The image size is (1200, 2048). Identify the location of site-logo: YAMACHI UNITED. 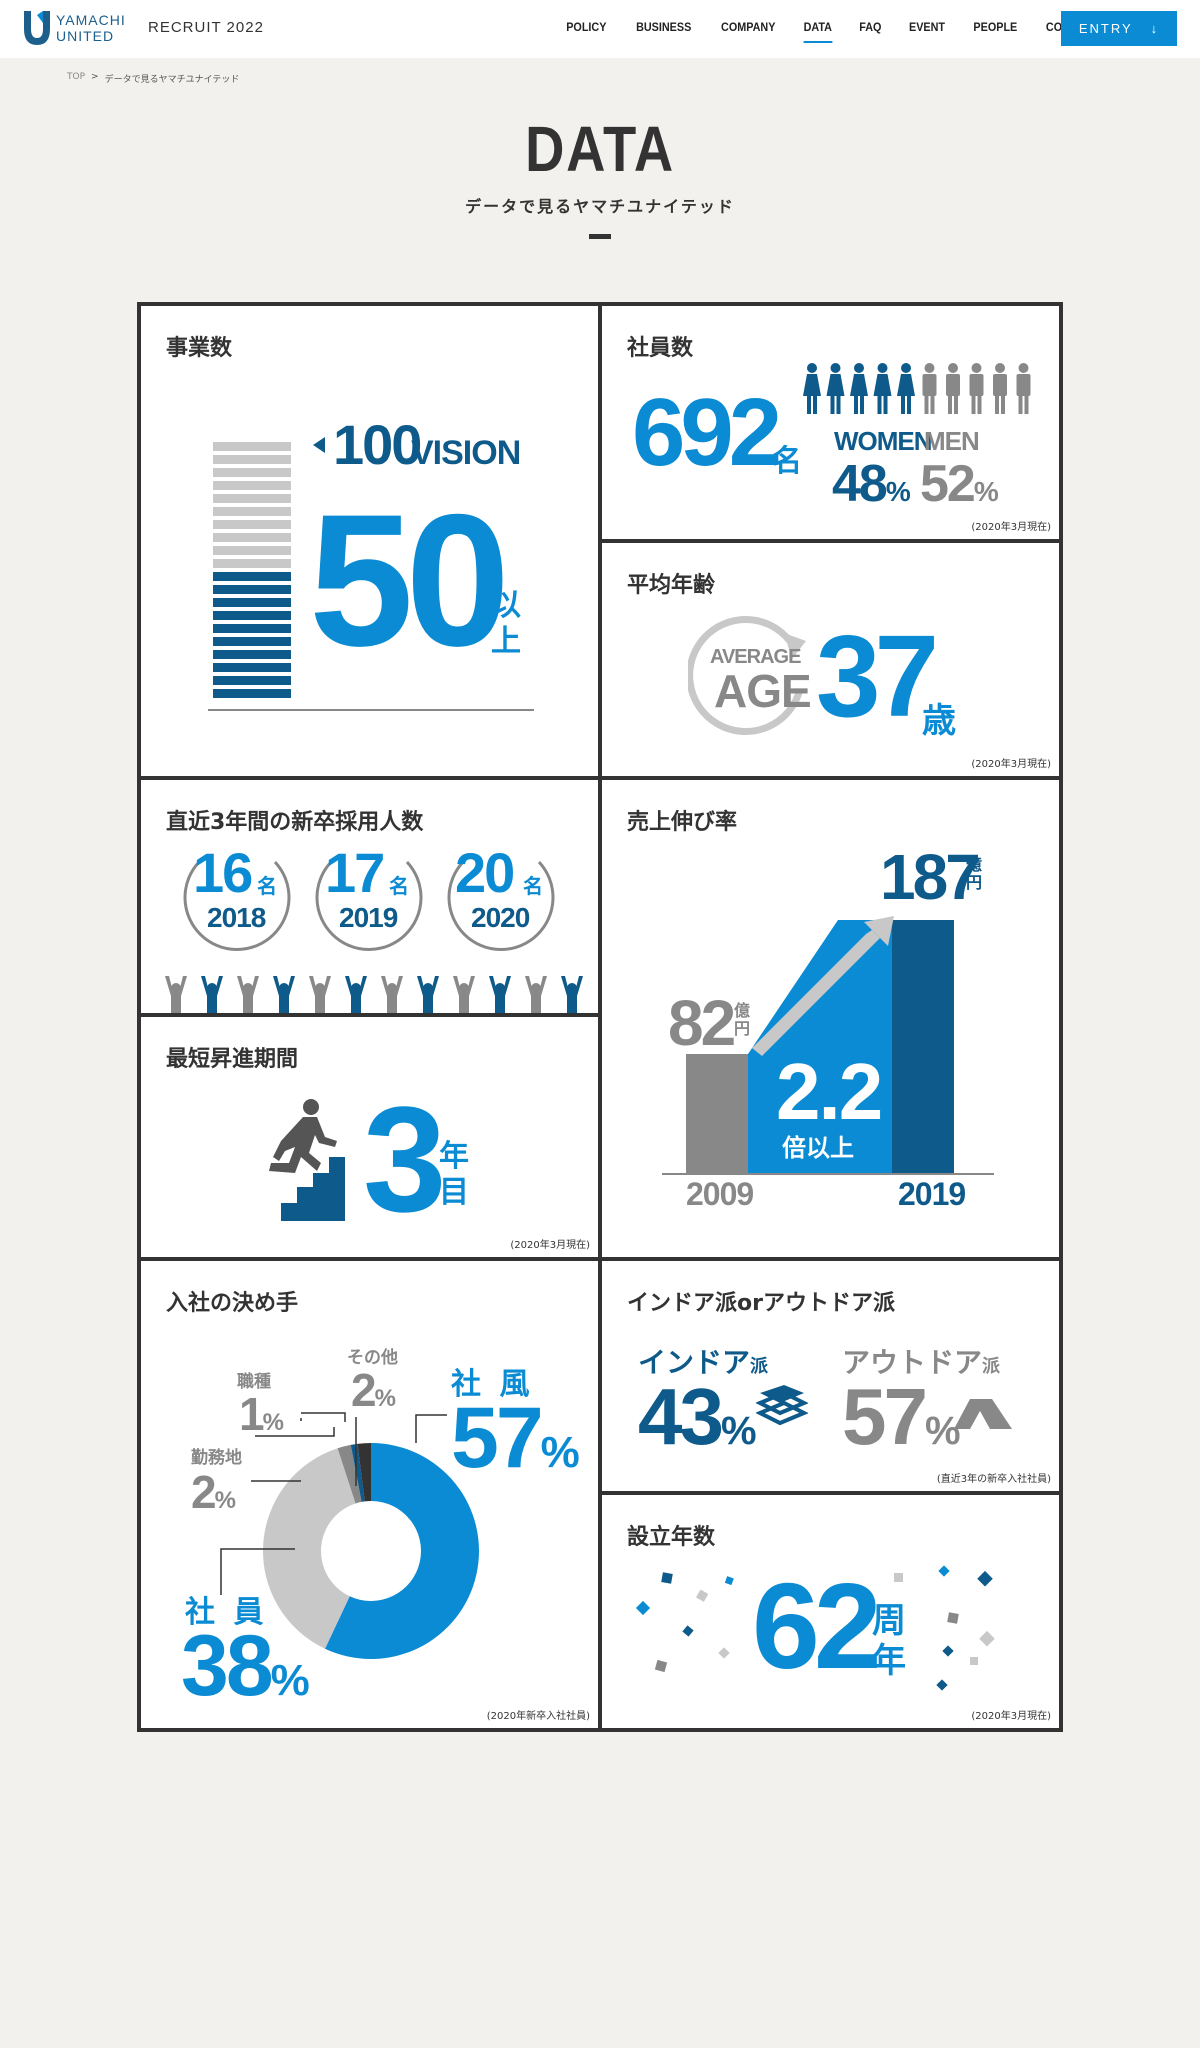
(80, 29).